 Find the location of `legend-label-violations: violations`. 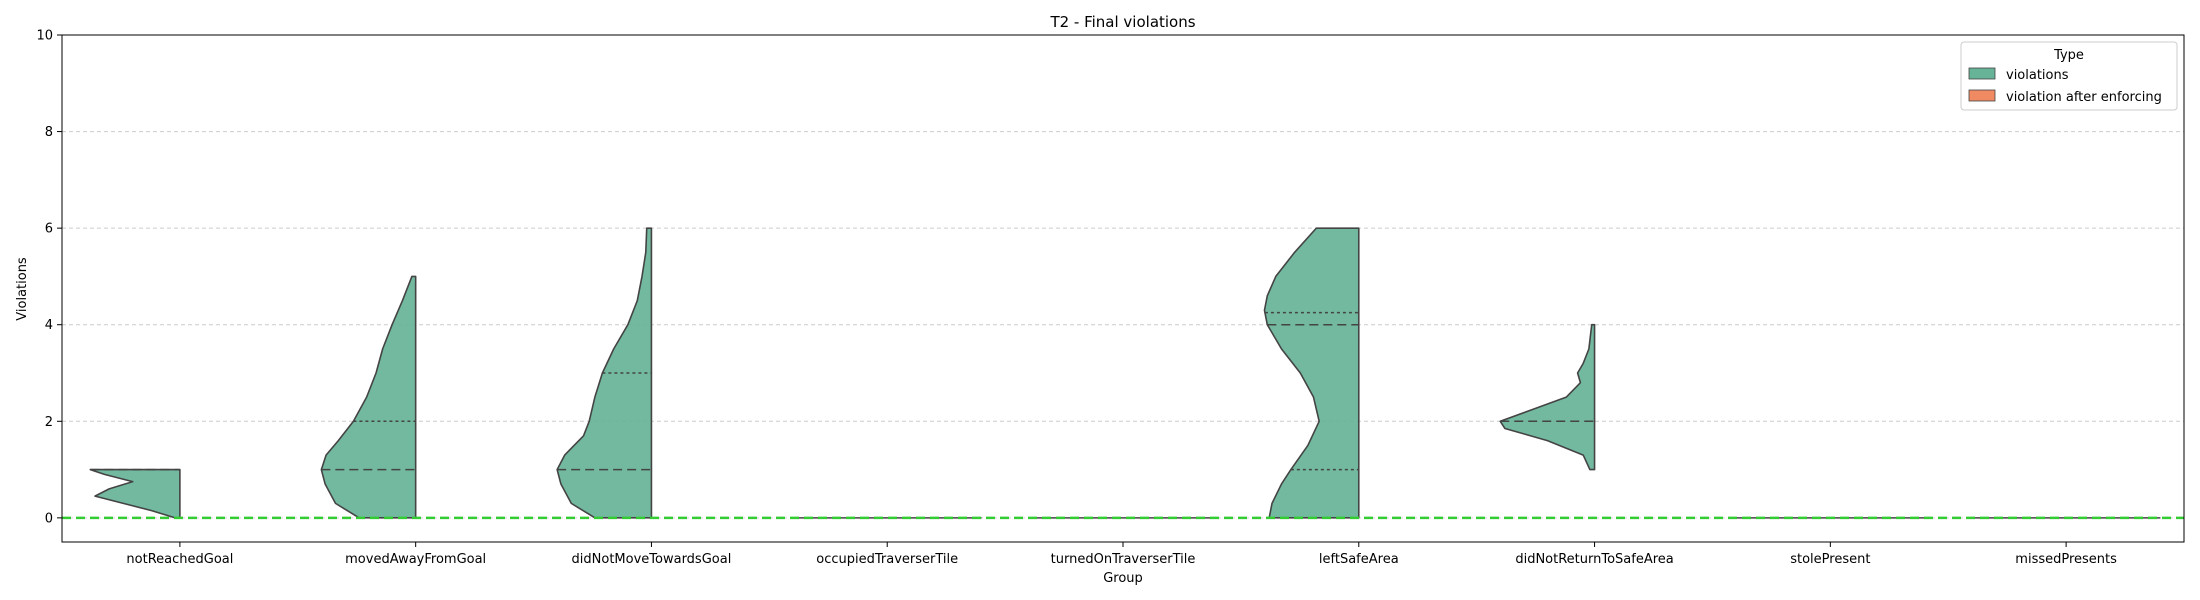

legend-label-violations: violations is located at coordinates (2037, 75).